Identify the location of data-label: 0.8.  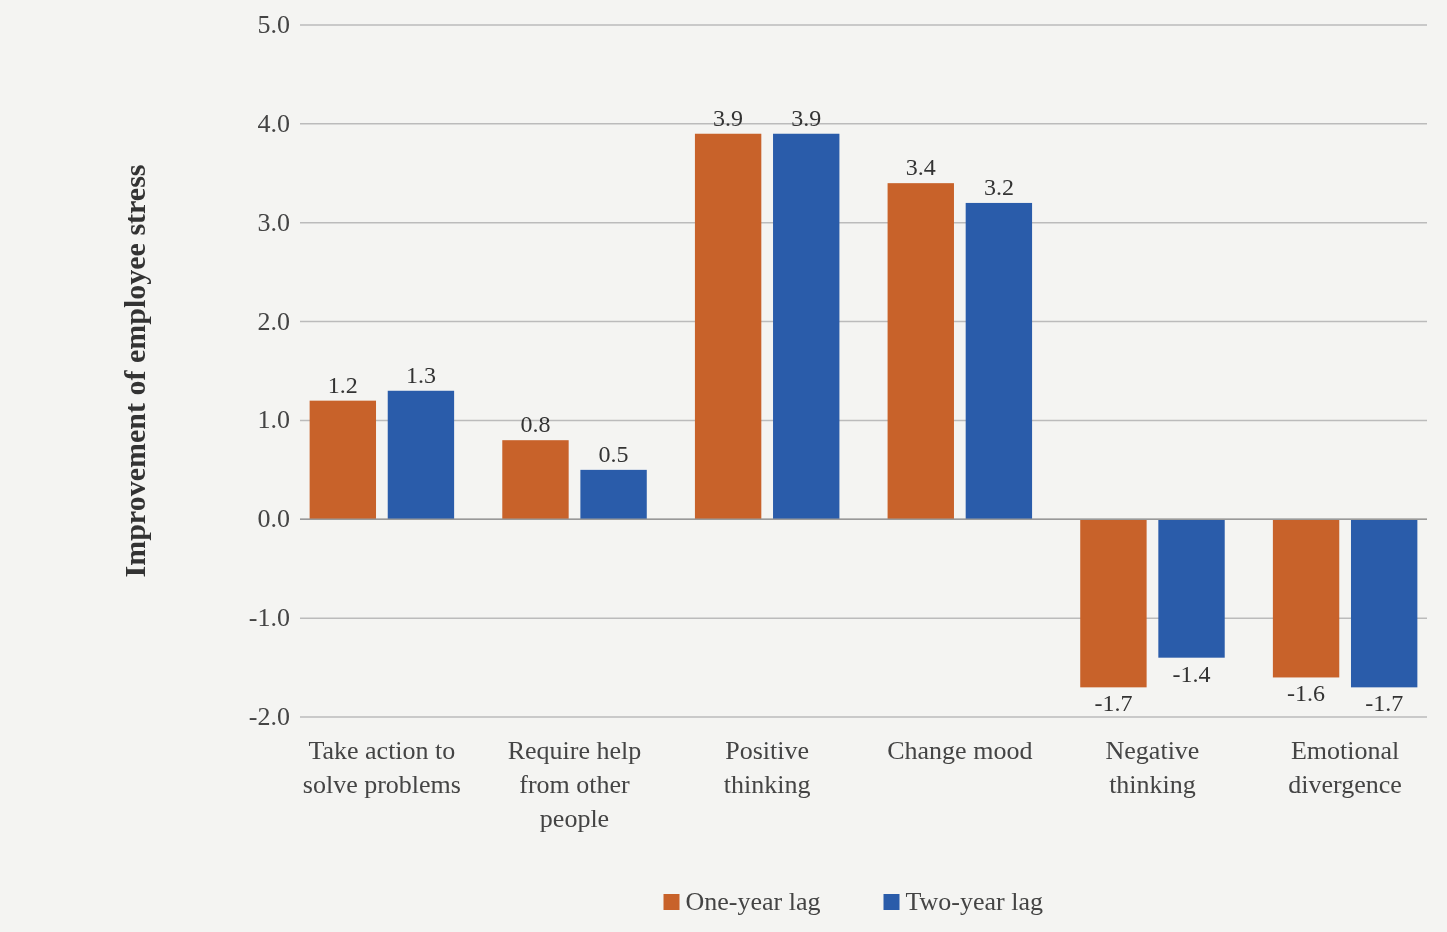
(535, 424).